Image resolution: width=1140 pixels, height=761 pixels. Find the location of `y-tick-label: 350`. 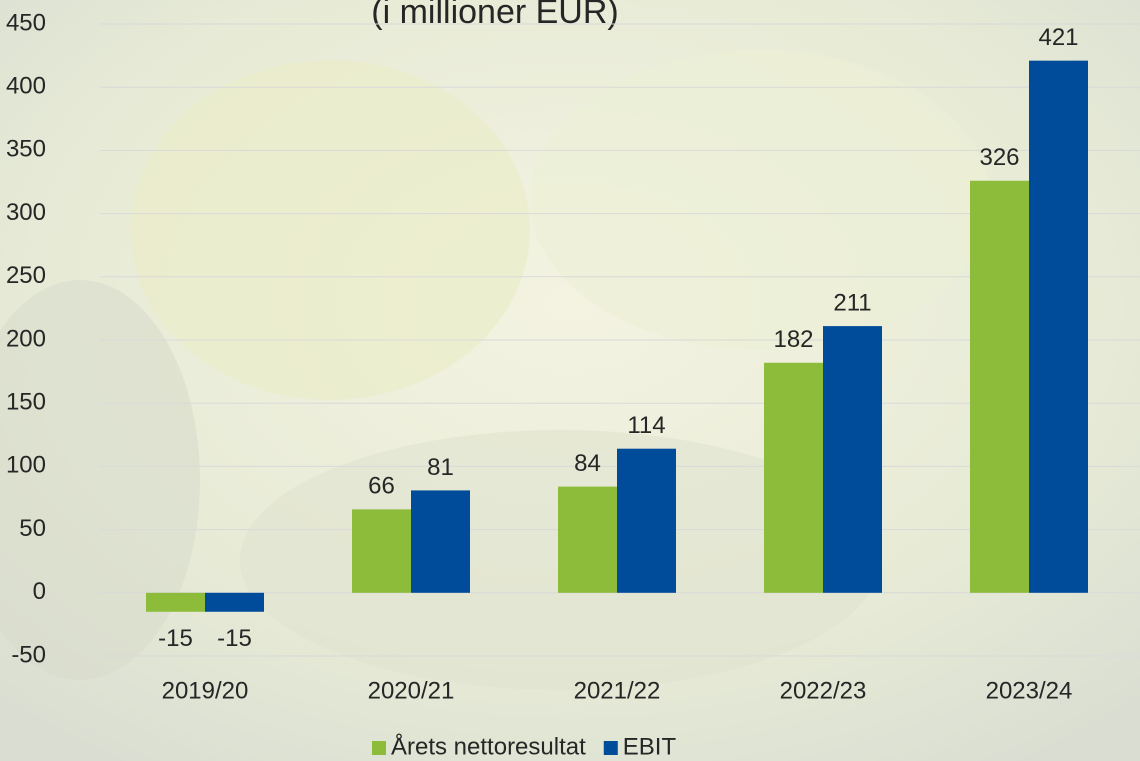

y-tick-label: 350 is located at coordinates (26, 149).